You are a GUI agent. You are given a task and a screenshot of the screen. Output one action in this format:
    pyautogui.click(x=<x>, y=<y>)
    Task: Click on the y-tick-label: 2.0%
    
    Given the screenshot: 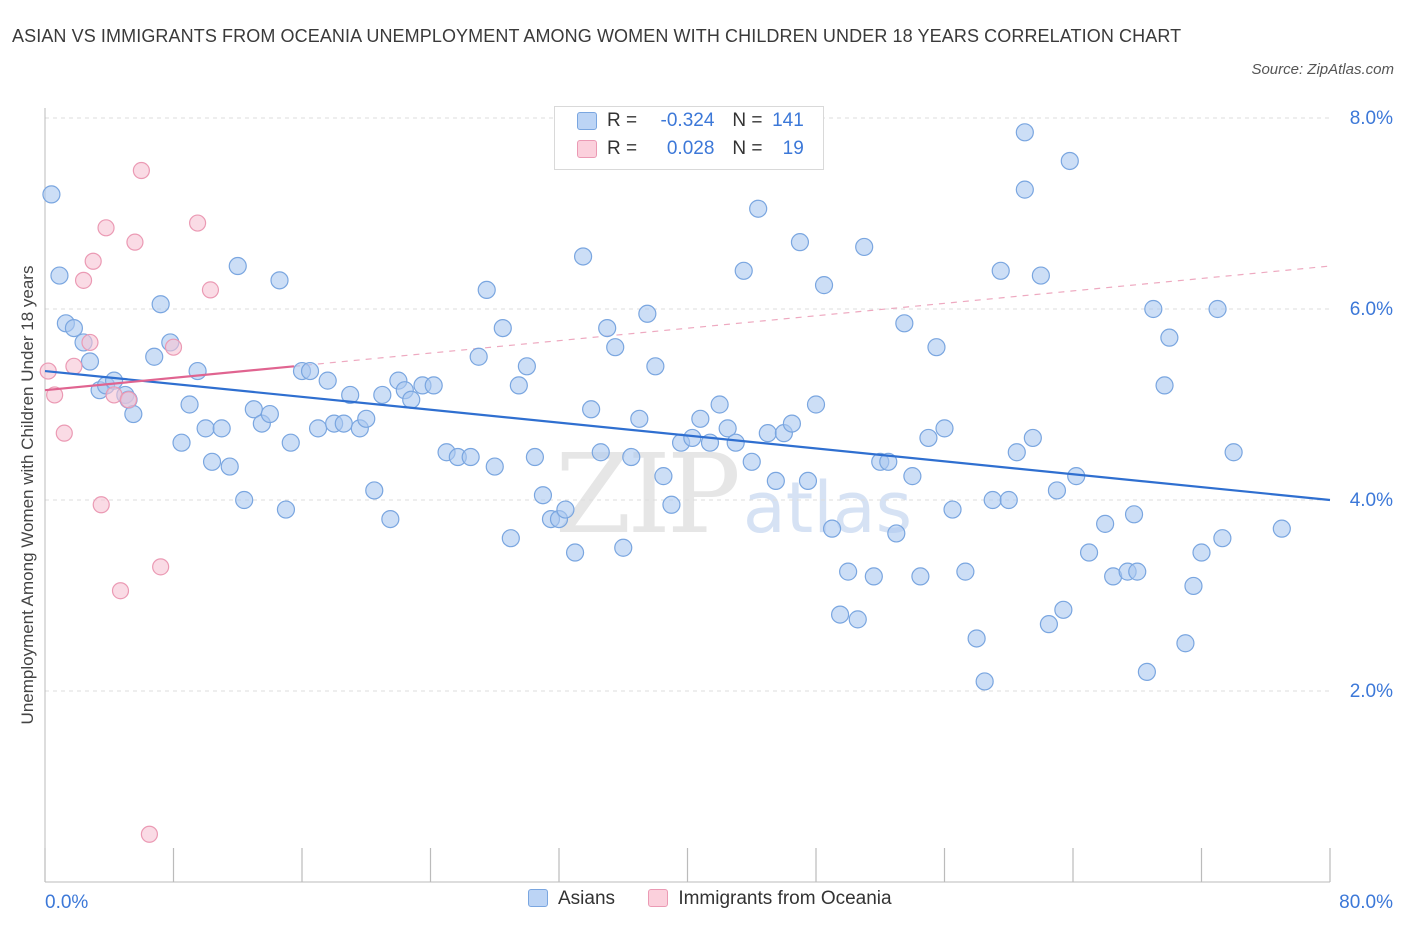 What is the action you would take?
    pyautogui.click(x=1371, y=691)
    